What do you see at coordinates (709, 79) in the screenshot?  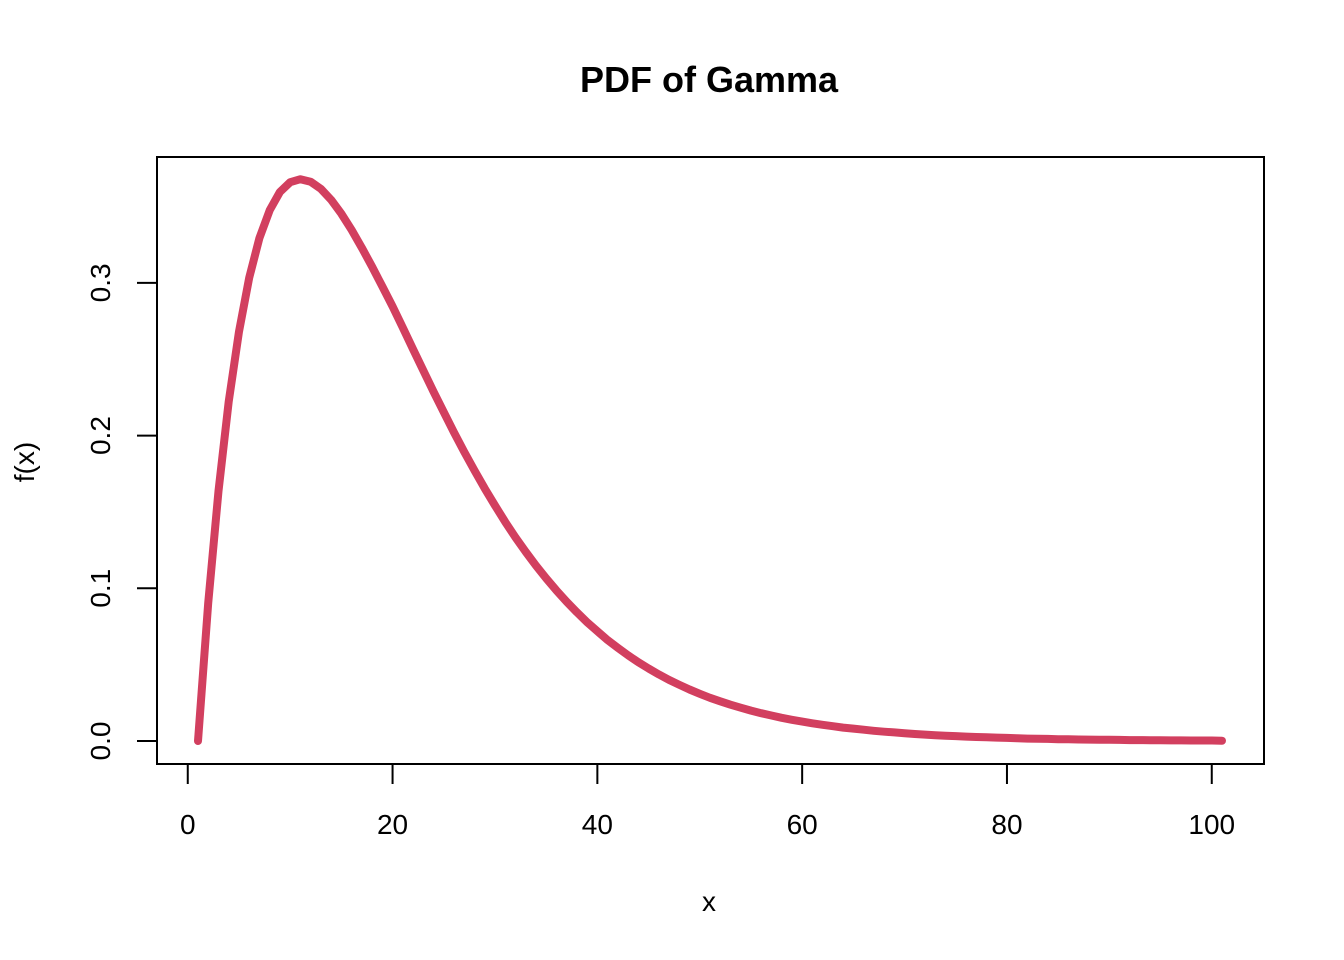 I see `chart-title: PDF of Gamma` at bounding box center [709, 79].